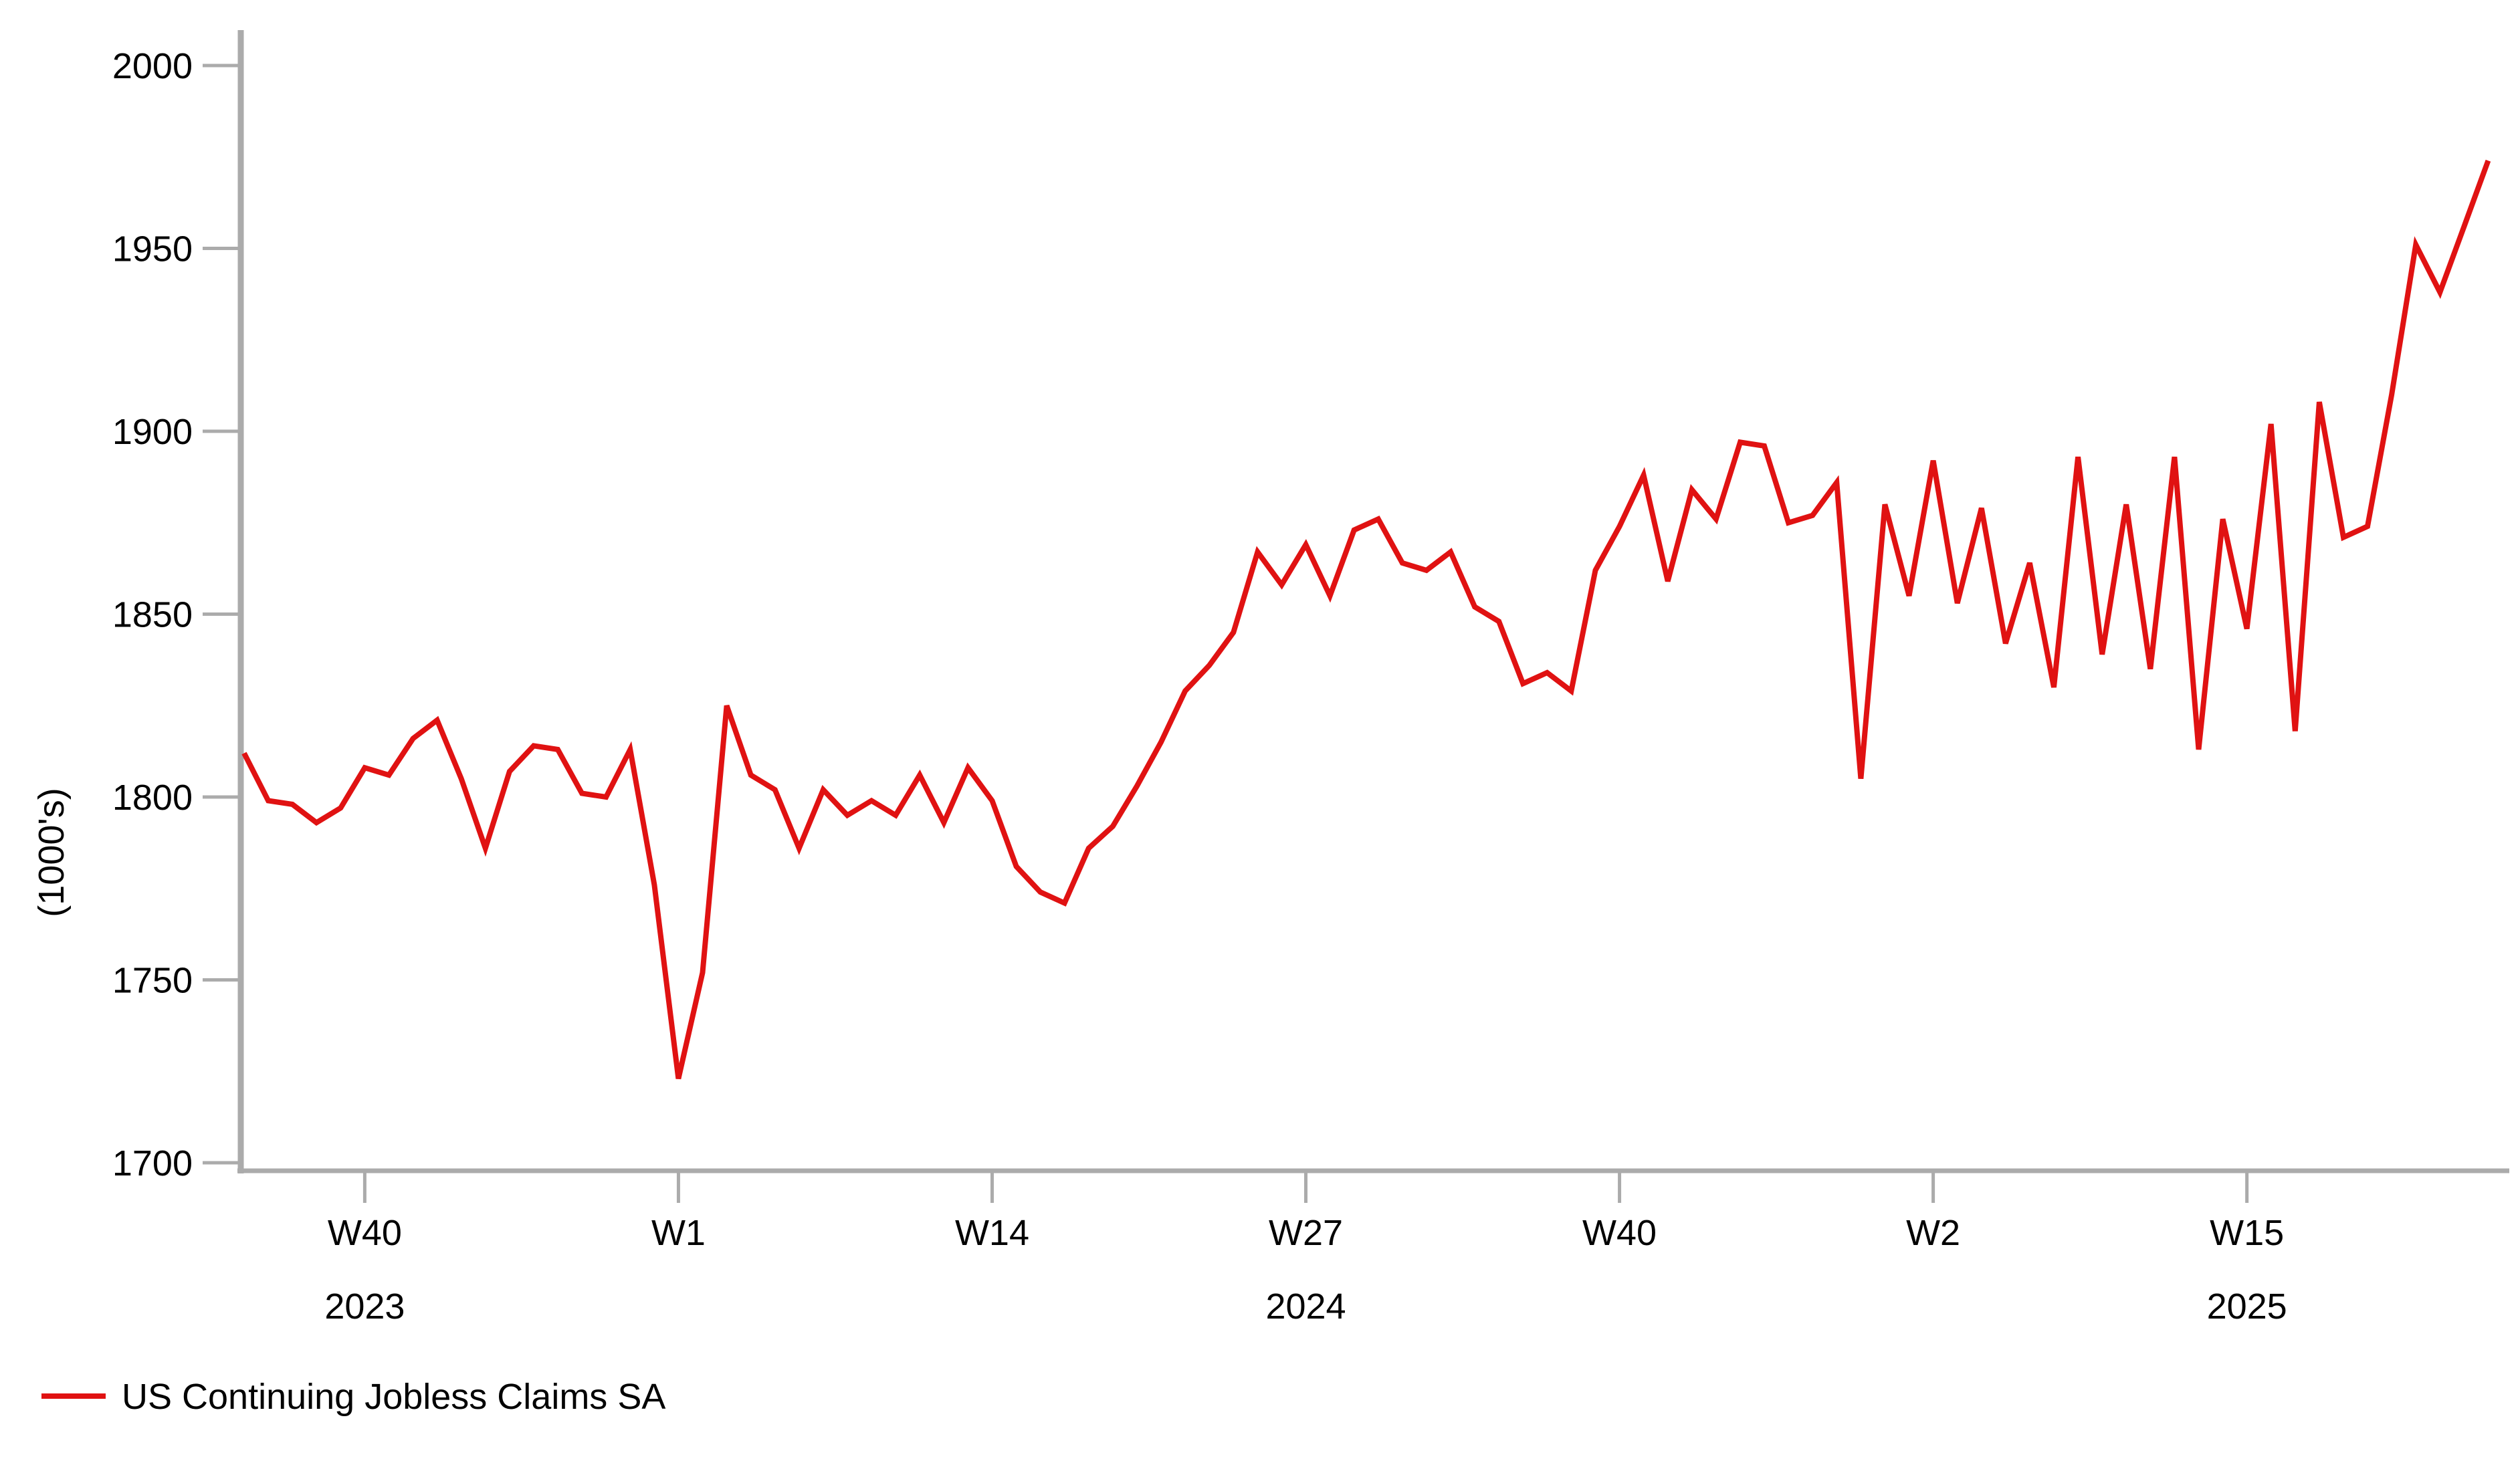 This screenshot has width=2520, height=1471. Describe the element at coordinates (2247, 1306) in the screenshot. I see `x-tick-year-label: 2025` at that location.